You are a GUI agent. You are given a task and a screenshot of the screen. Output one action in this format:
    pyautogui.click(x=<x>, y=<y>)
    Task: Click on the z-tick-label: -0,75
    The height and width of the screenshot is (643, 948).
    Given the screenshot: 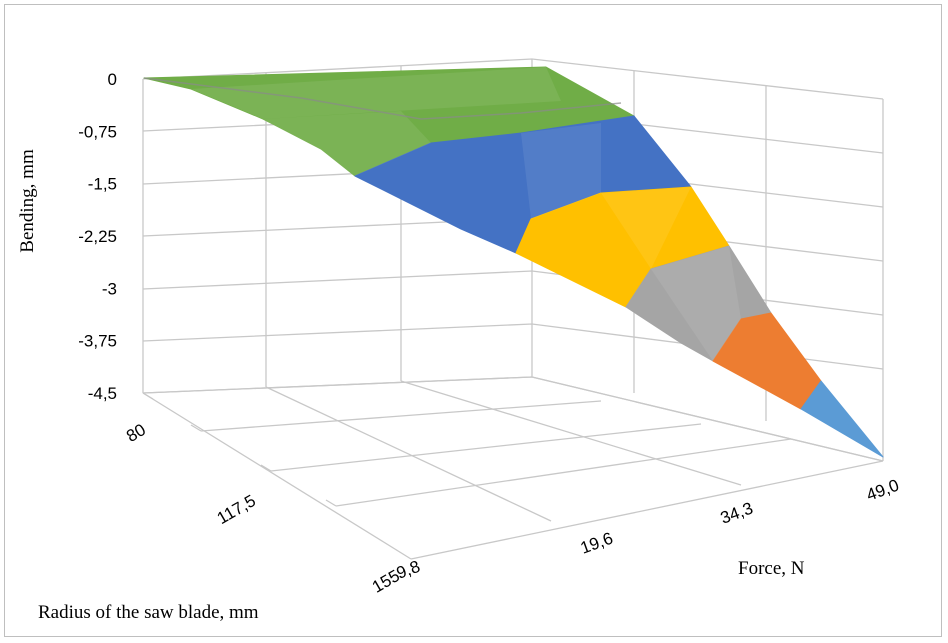 What is the action you would take?
    pyautogui.click(x=97, y=131)
    